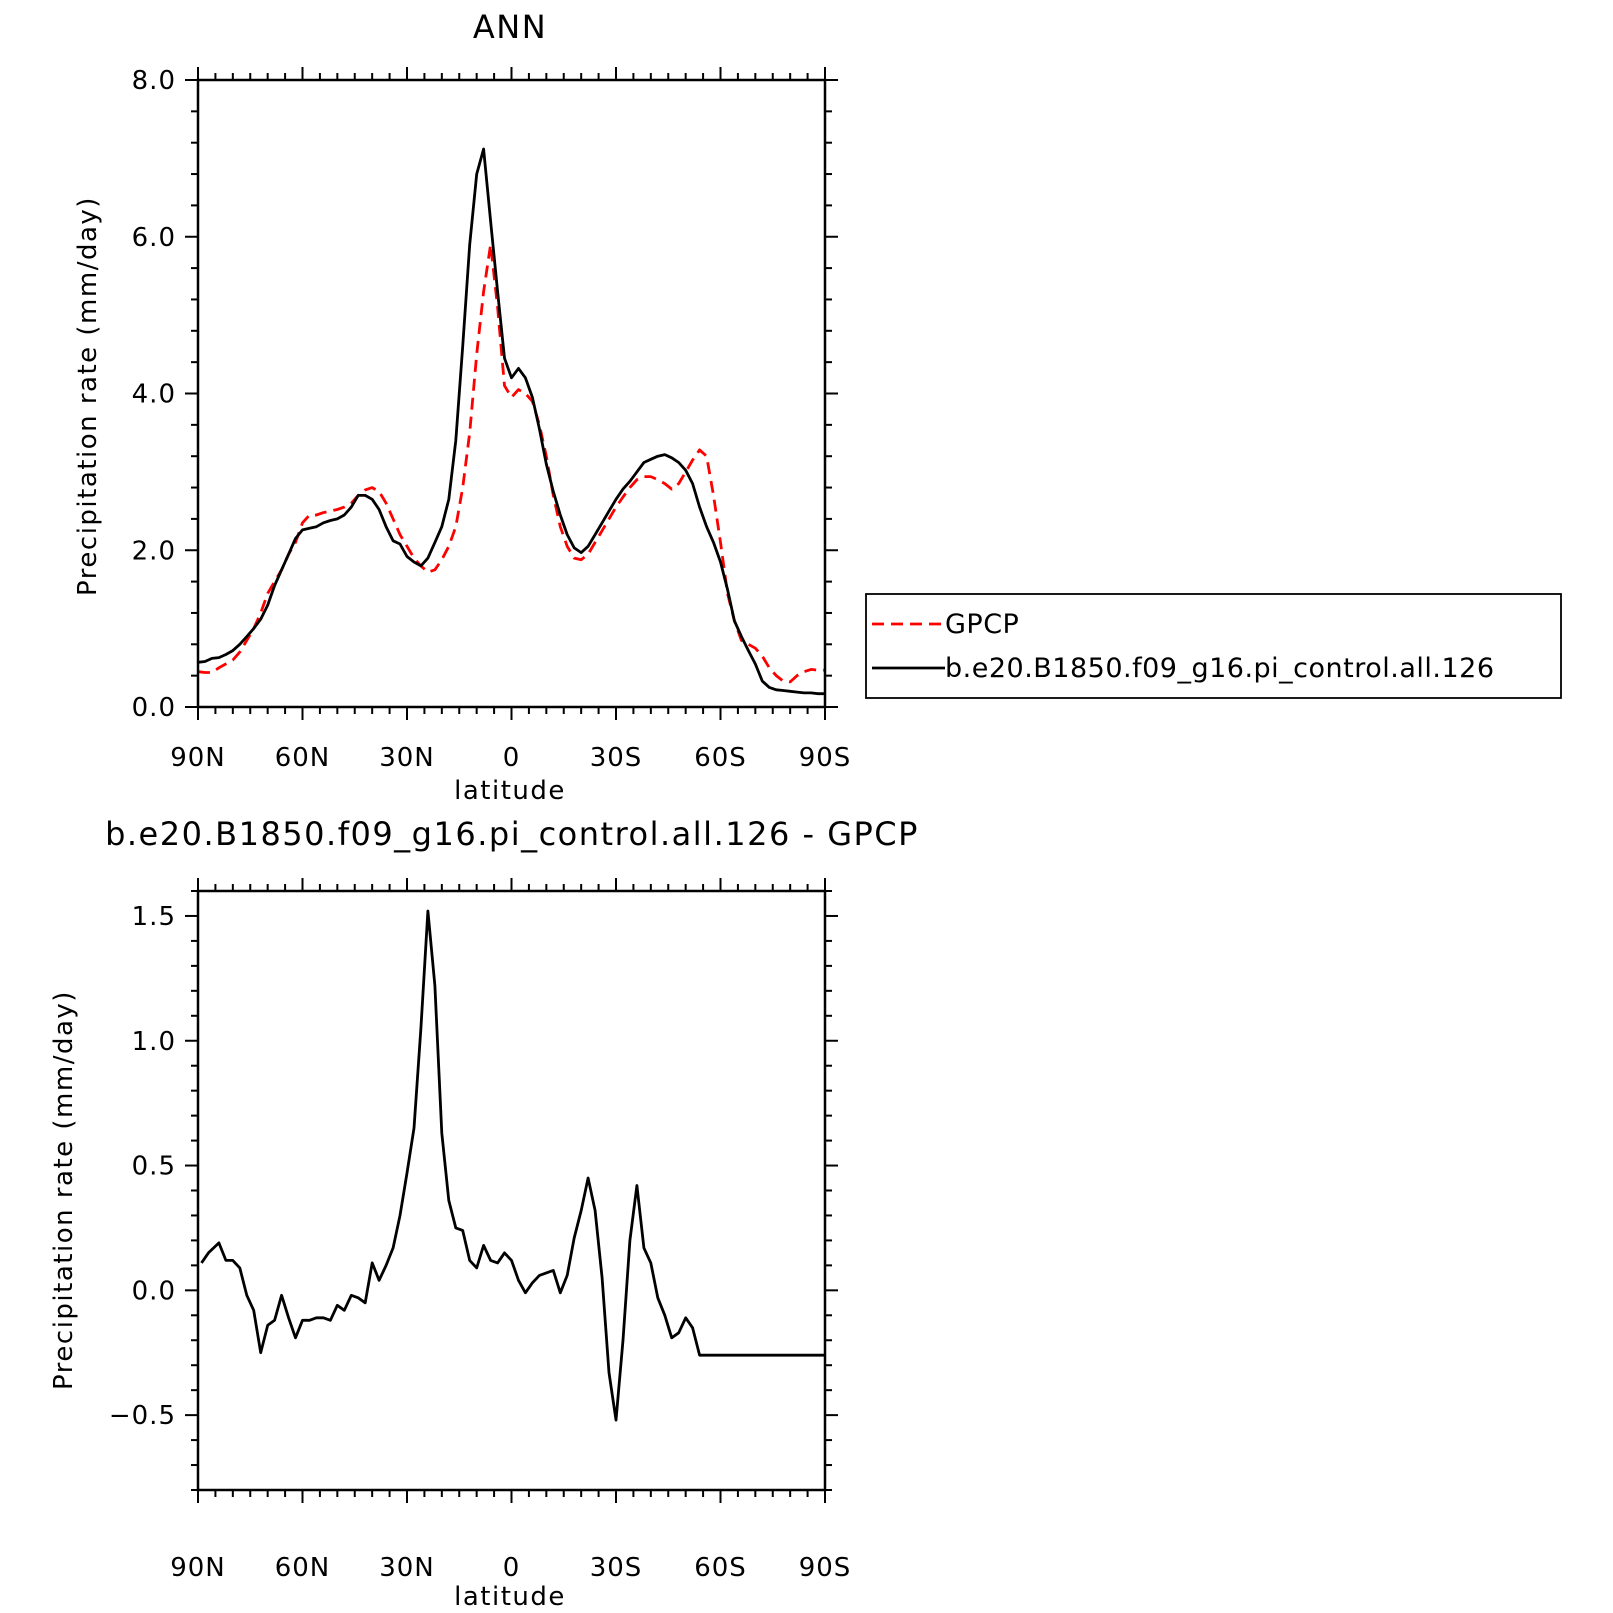 This screenshot has width=1613, height=1613. What do you see at coordinates (154, 1291) in the screenshot?
I see `bottom-y-tick-label: 0.0` at bounding box center [154, 1291].